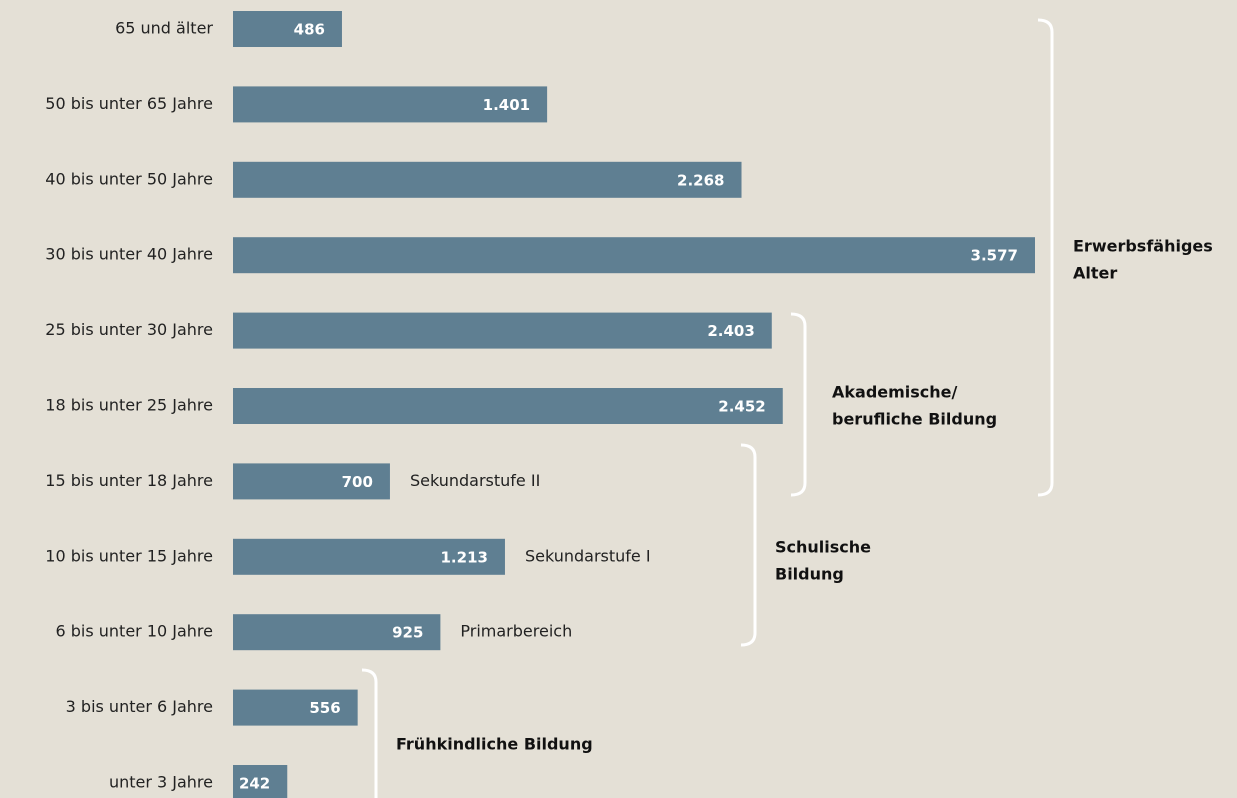  What do you see at coordinates (823, 547) in the screenshot?
I see `group-label: Schulische` at bounding box center [823, 547].